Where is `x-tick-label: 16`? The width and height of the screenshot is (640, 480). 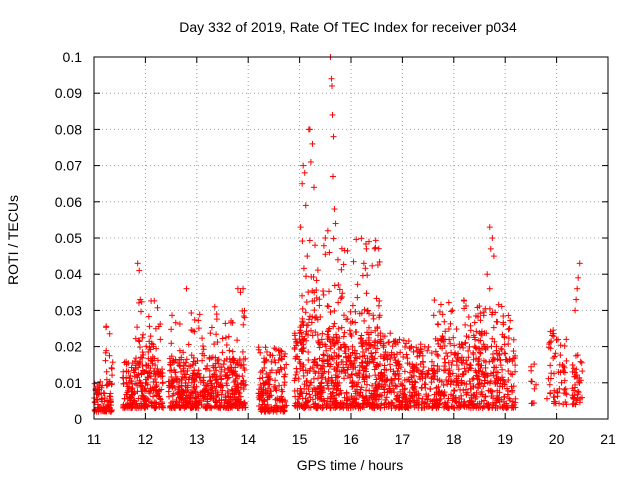
x-tick-label: 16 is located at coordinates (351, 439).